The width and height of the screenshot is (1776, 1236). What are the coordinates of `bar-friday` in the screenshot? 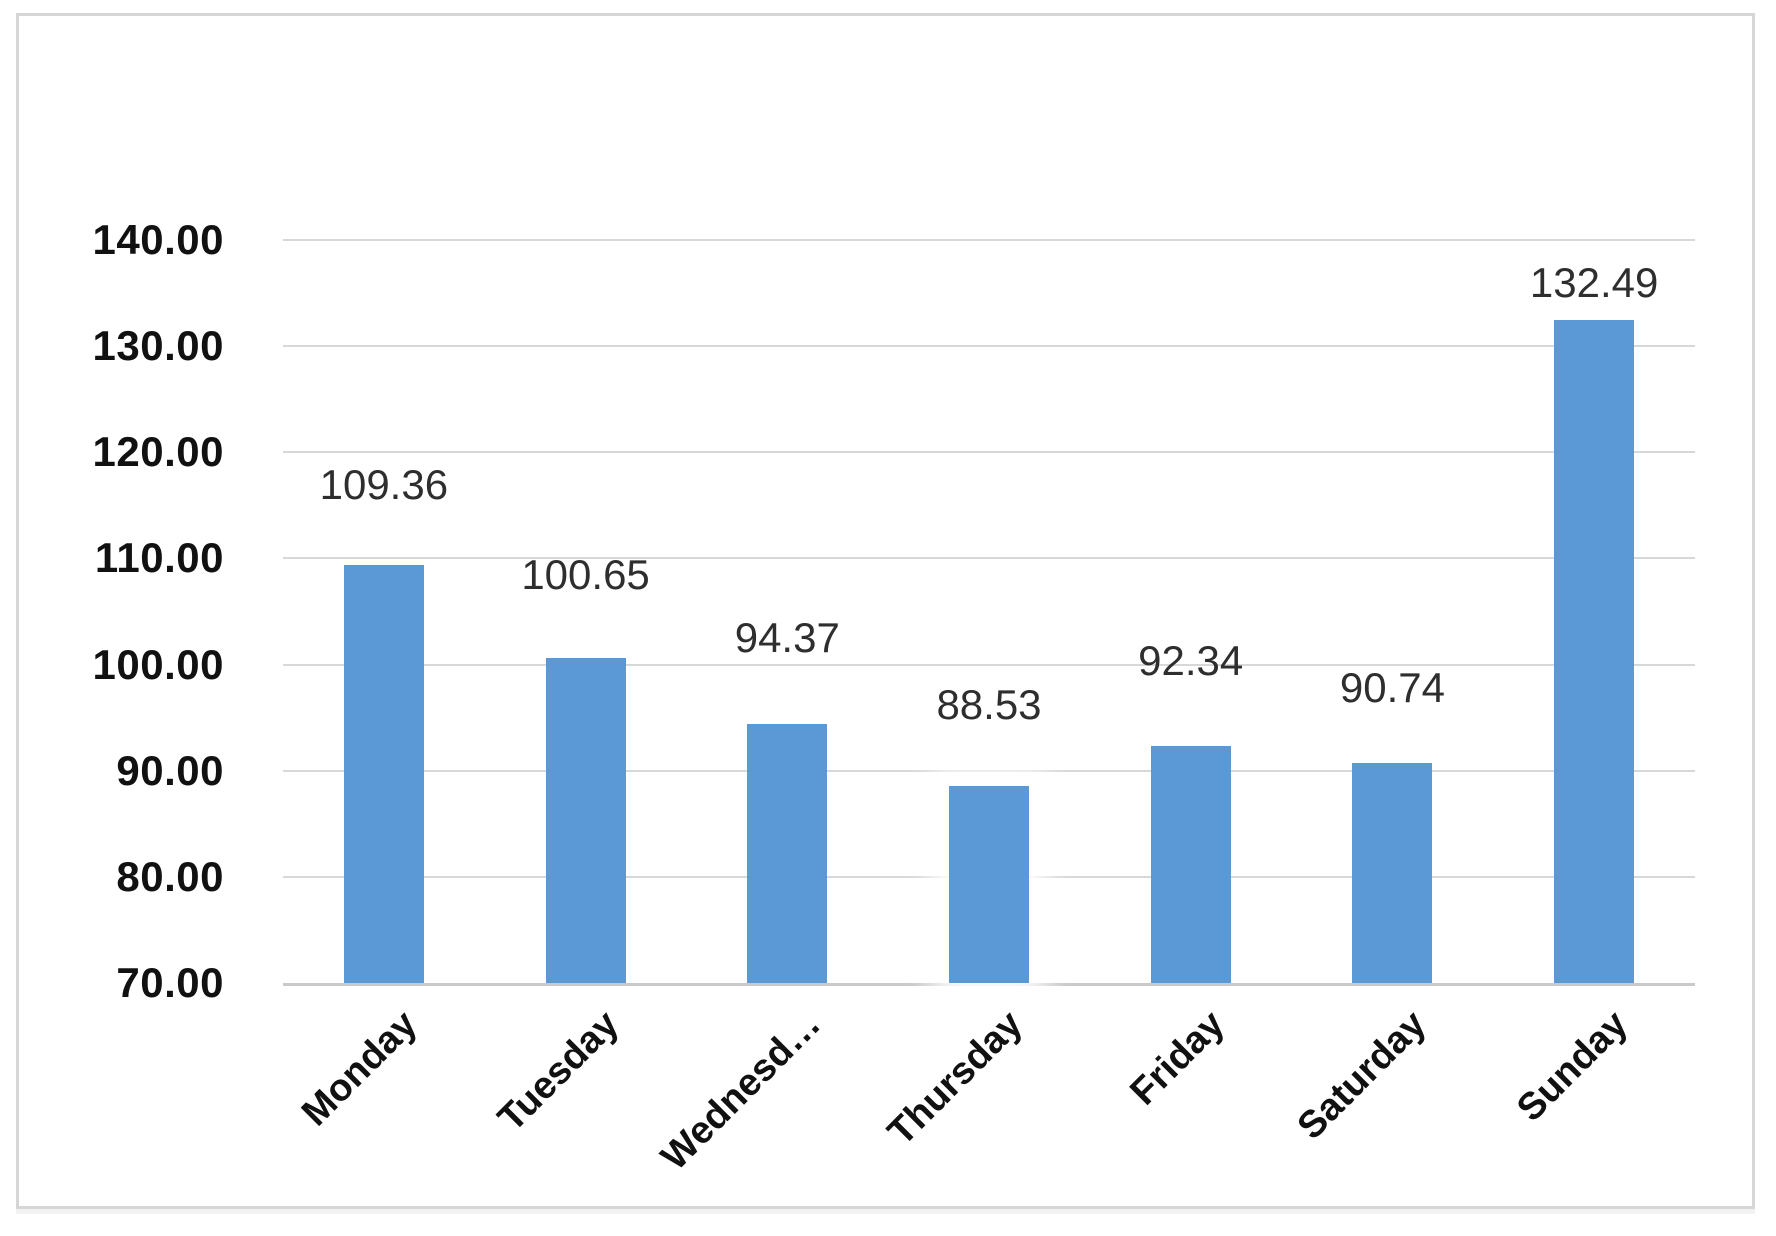 It's located at (1190, 864).